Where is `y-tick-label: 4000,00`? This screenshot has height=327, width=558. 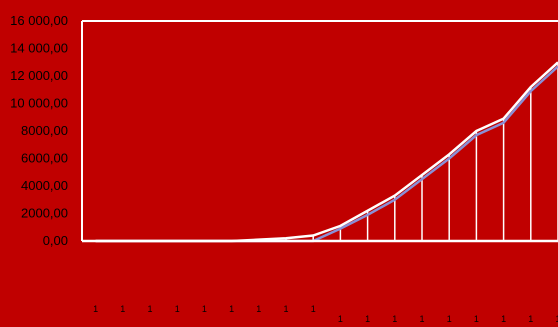
y-tick-label: 4000,00 is located at coordinates (44, 185).